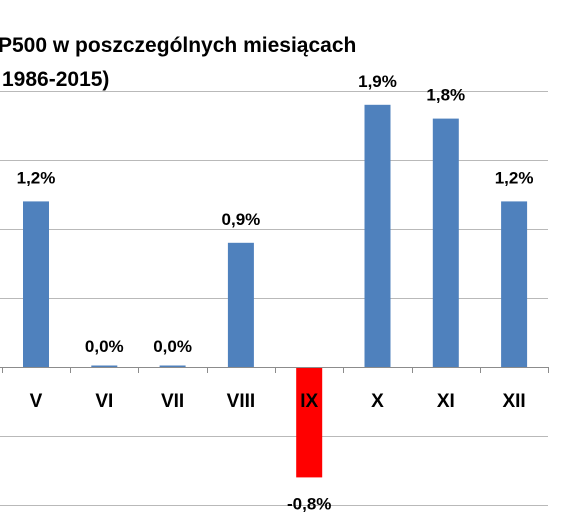 Image resolution: width=561 pixels, height=527 pixels. Describe the element at coordinates (241, 401) in the screenshot. I see `category-label-VIII: VIII` at that location.